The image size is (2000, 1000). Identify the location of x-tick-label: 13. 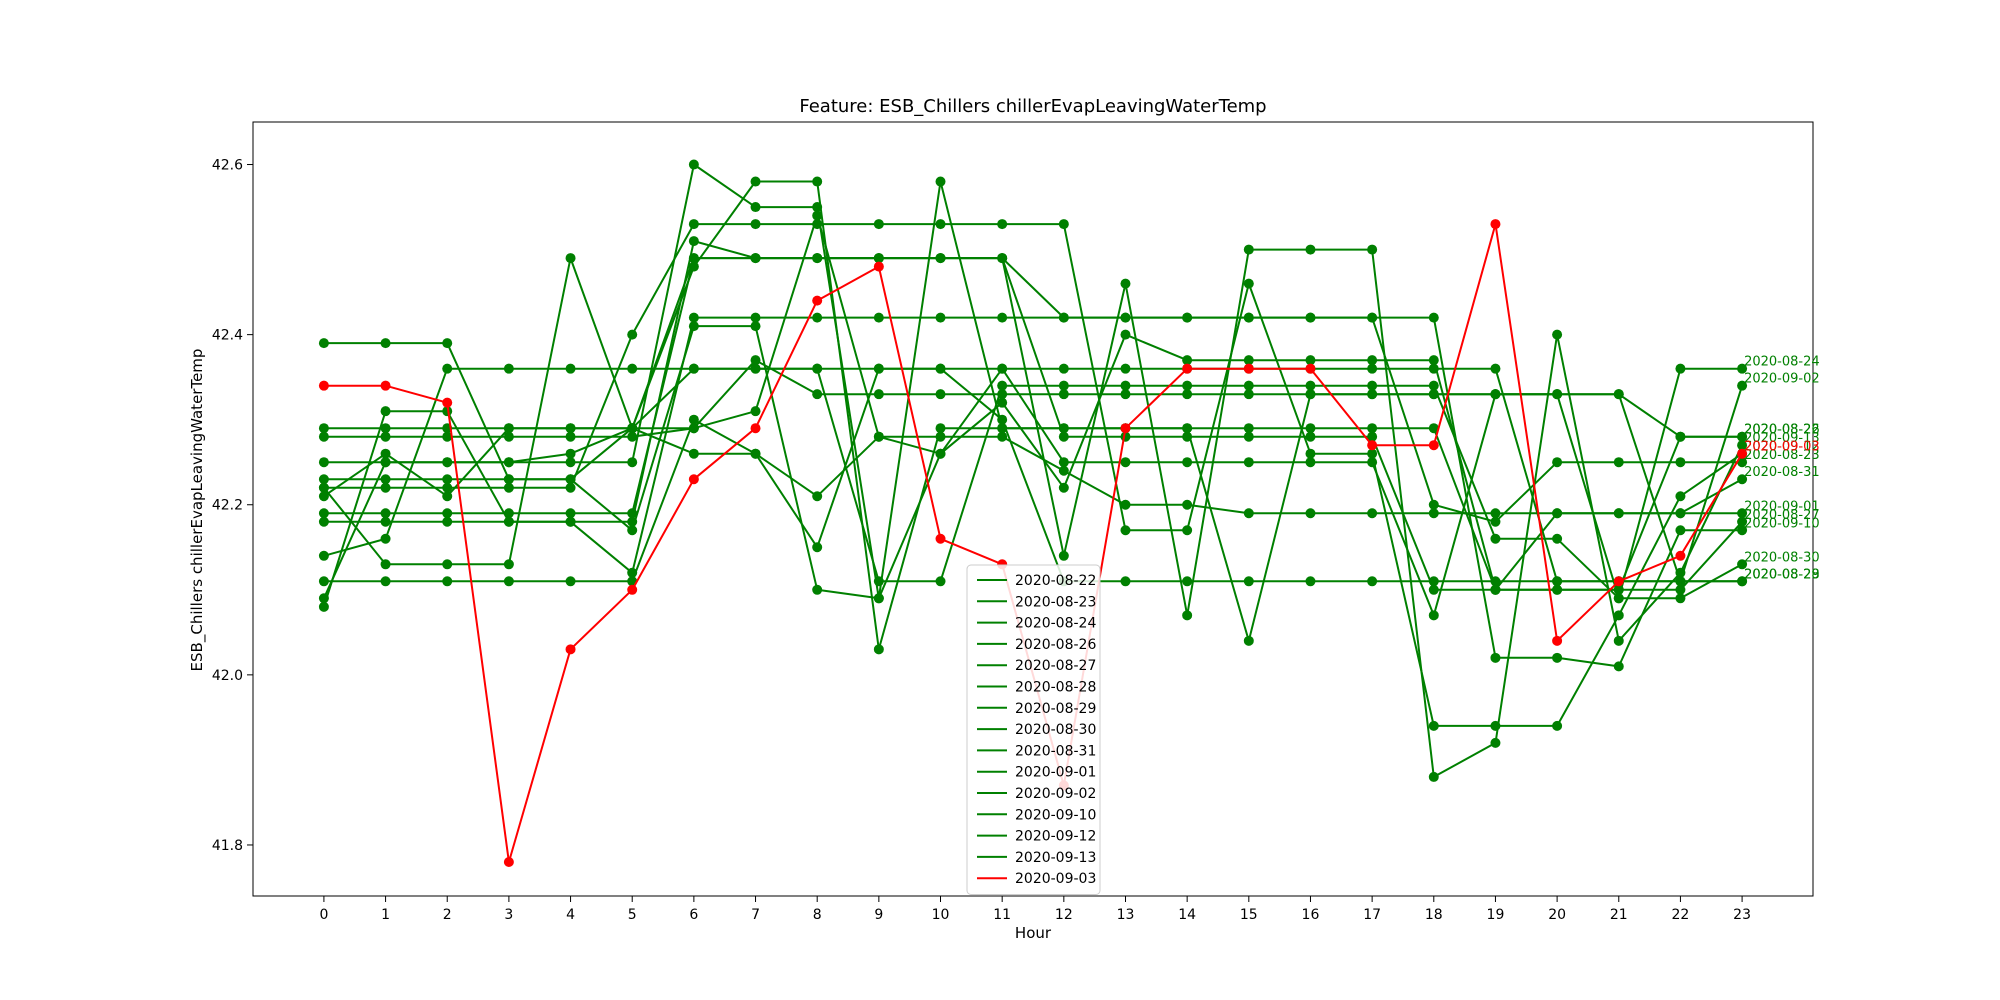
(1126, 915).